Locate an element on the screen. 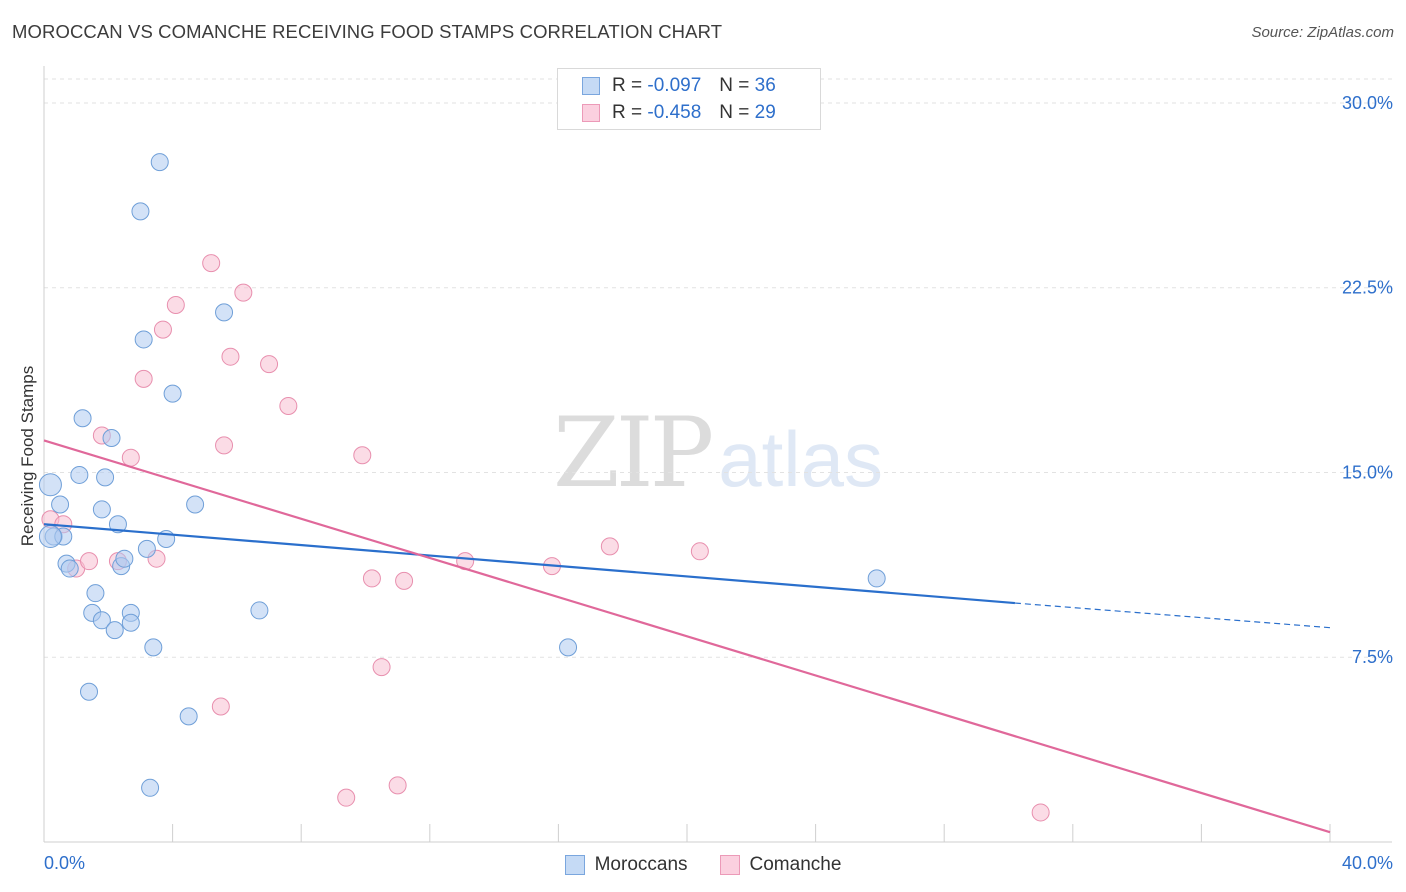 This screenshot has height=892, width=1406. source-label: Source: ZipAtlas.com is located at coordinates (1322, 32).